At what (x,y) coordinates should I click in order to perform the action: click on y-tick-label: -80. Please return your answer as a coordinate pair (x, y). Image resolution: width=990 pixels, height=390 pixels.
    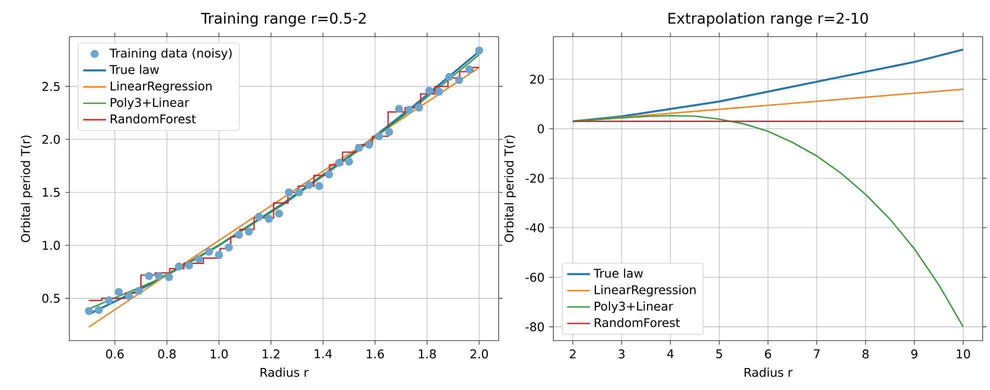
    Looking at the image, I should click on (535, 327).